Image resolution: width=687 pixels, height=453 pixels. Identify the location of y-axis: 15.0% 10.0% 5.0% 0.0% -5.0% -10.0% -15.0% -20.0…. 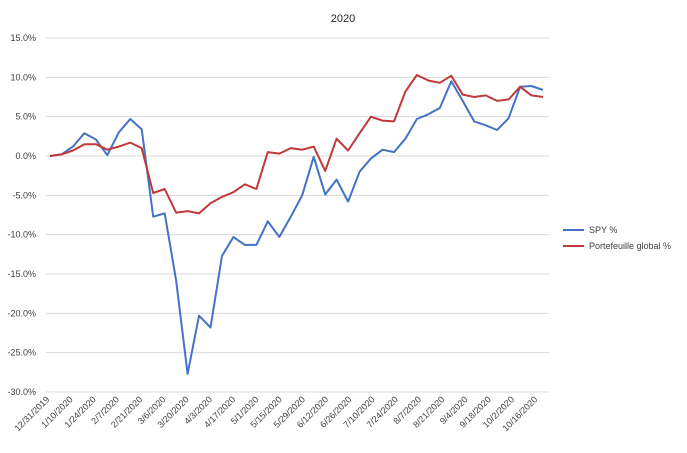
(21, 215).